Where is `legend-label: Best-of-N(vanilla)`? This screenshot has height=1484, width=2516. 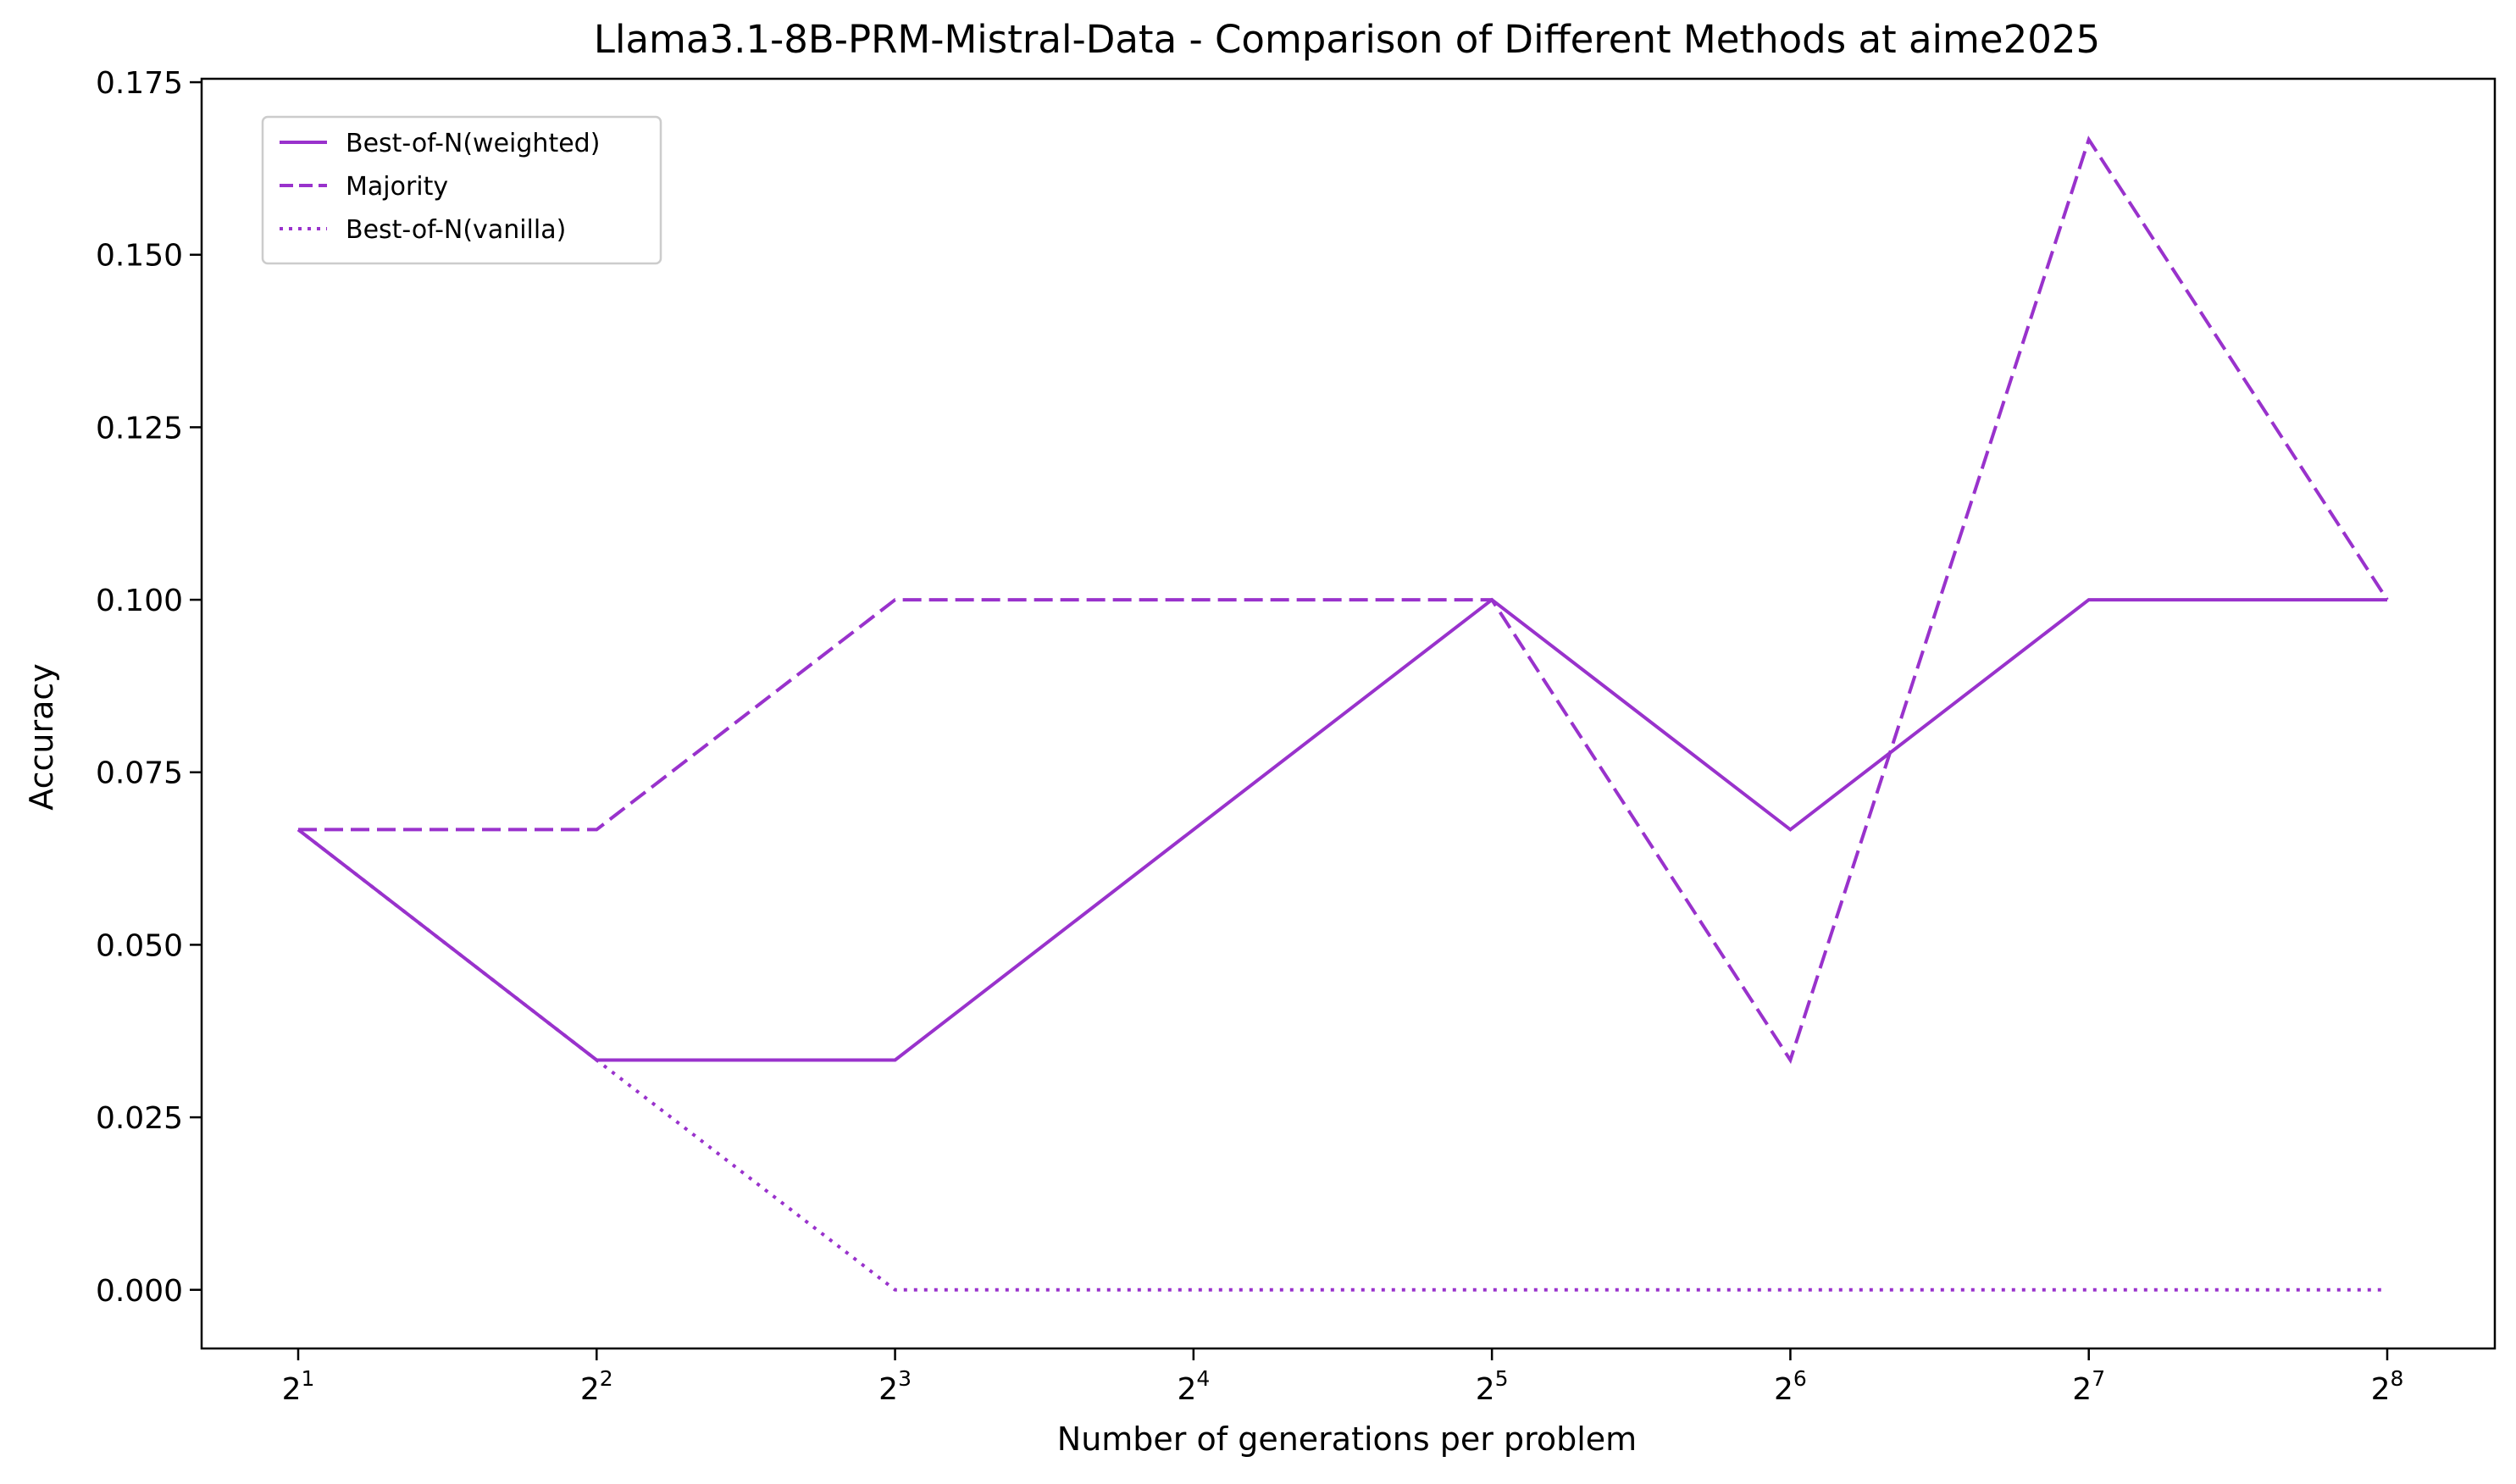
legend-label: Best-of-N(vanilla) is located at coordinates (456, 230).